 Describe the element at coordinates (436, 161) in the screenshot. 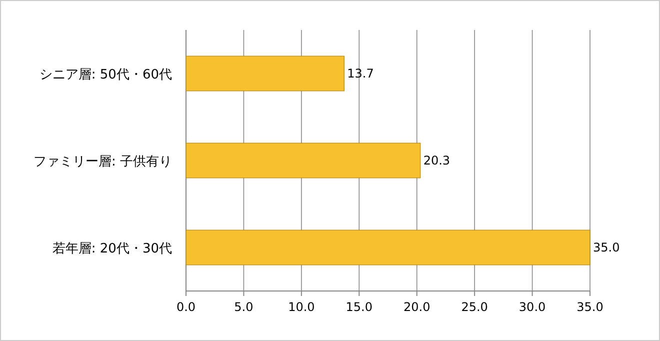

I see `data-label: 20.3` at that location.